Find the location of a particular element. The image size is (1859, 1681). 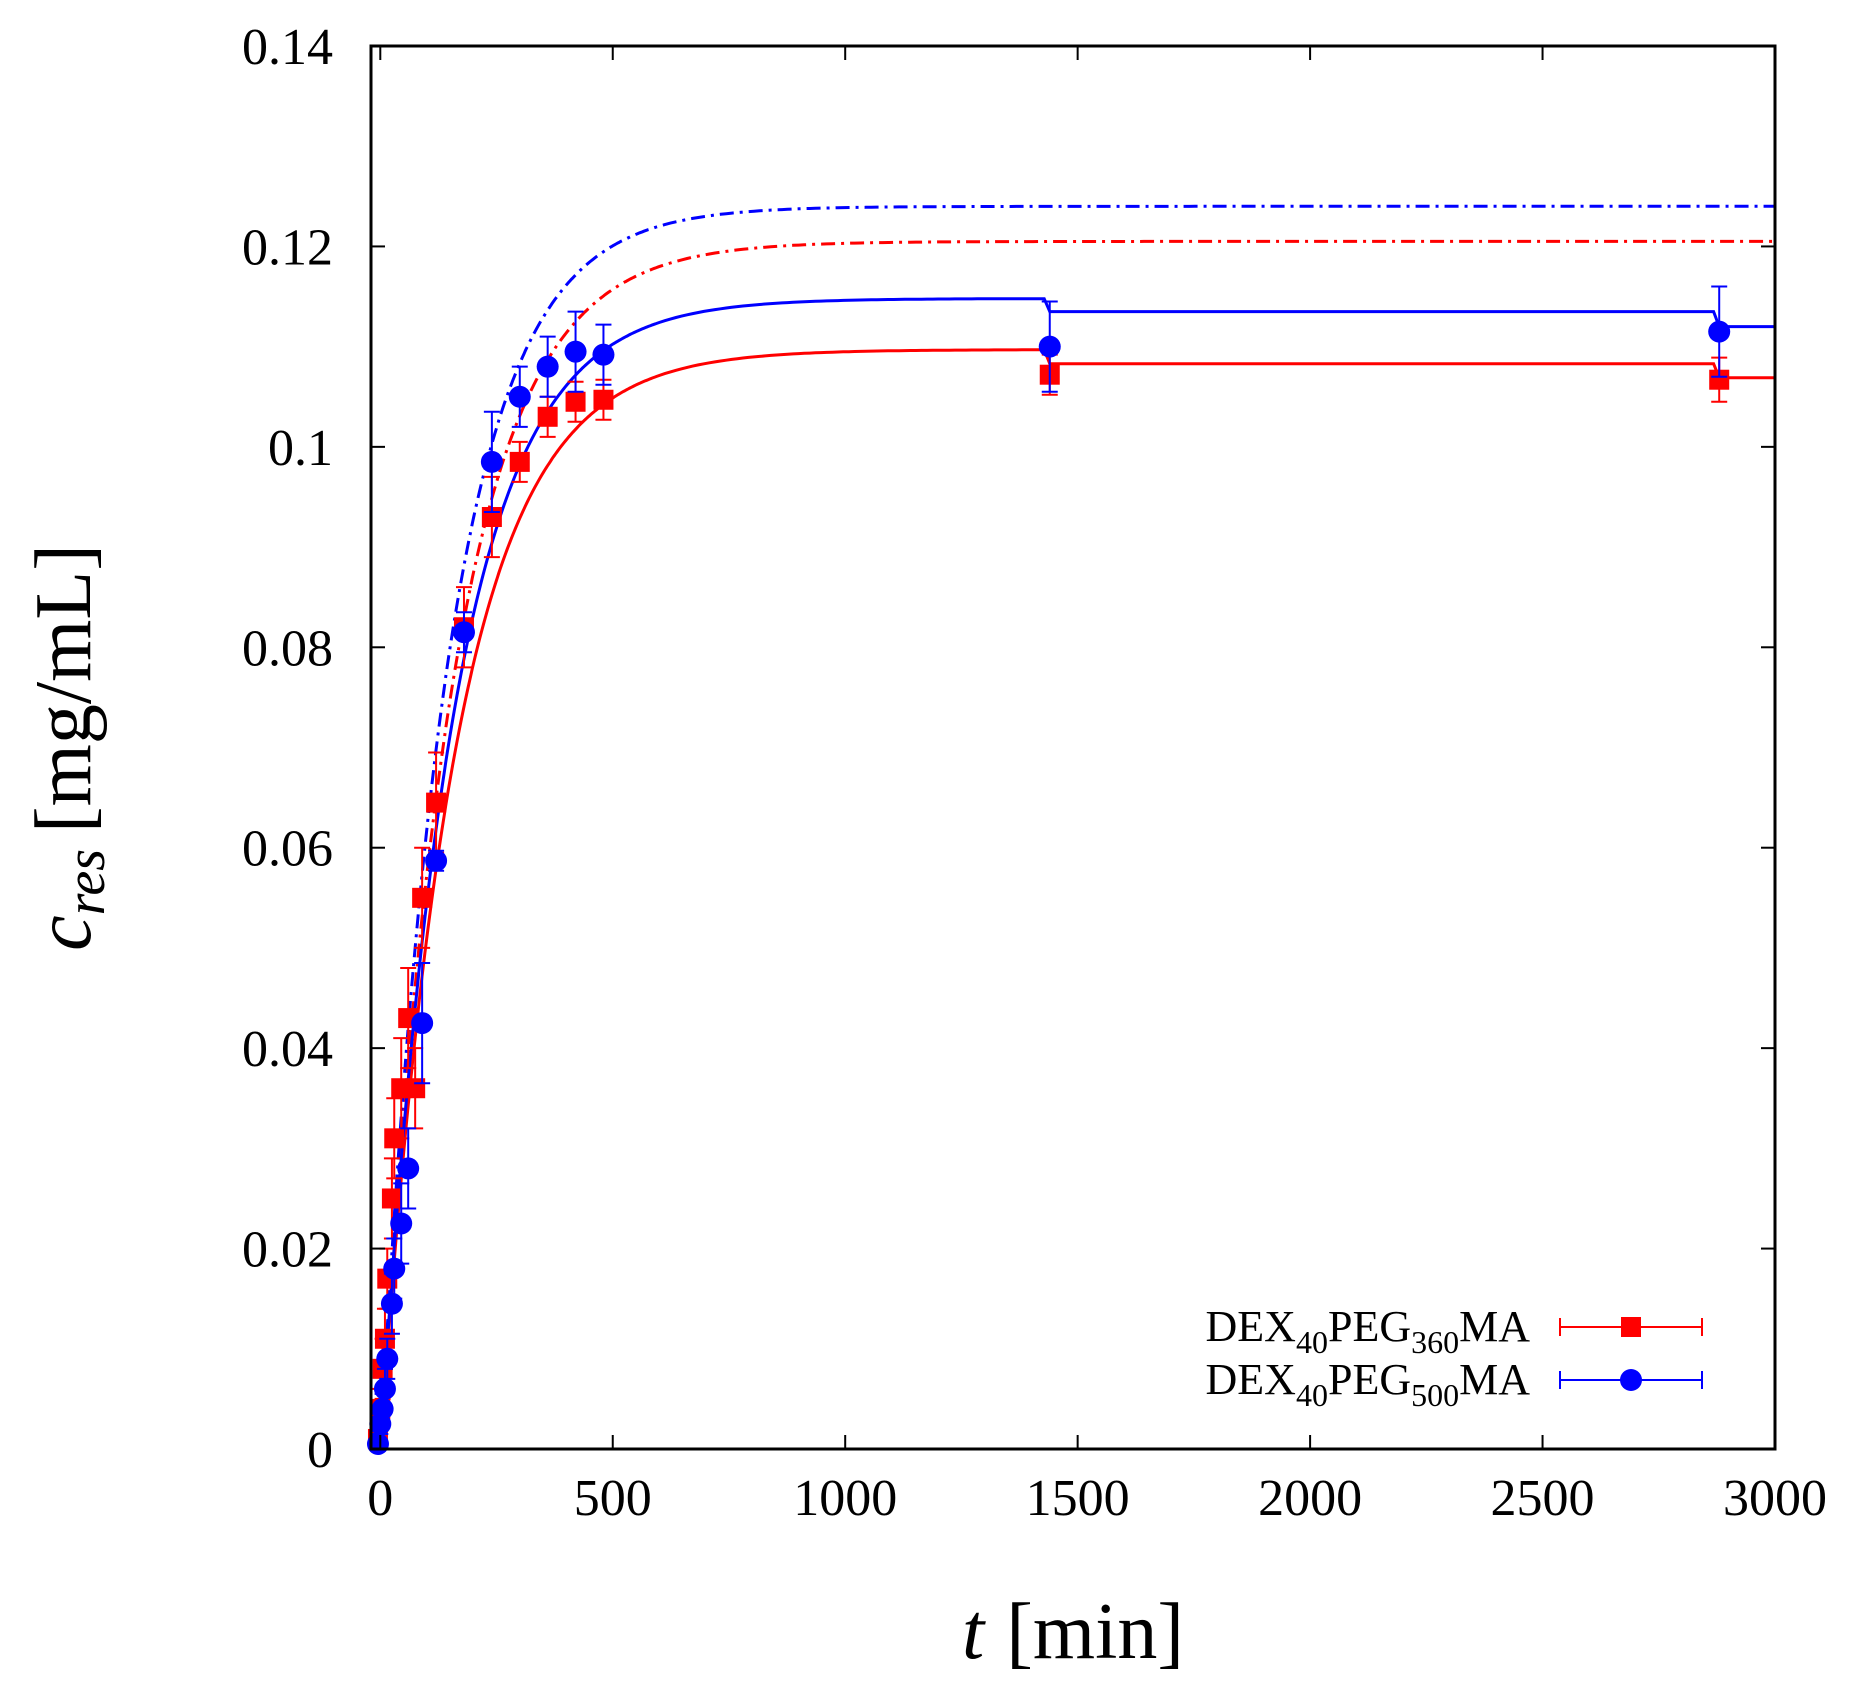

y-tick-label: 0 is located at coordinates (320, 1450).